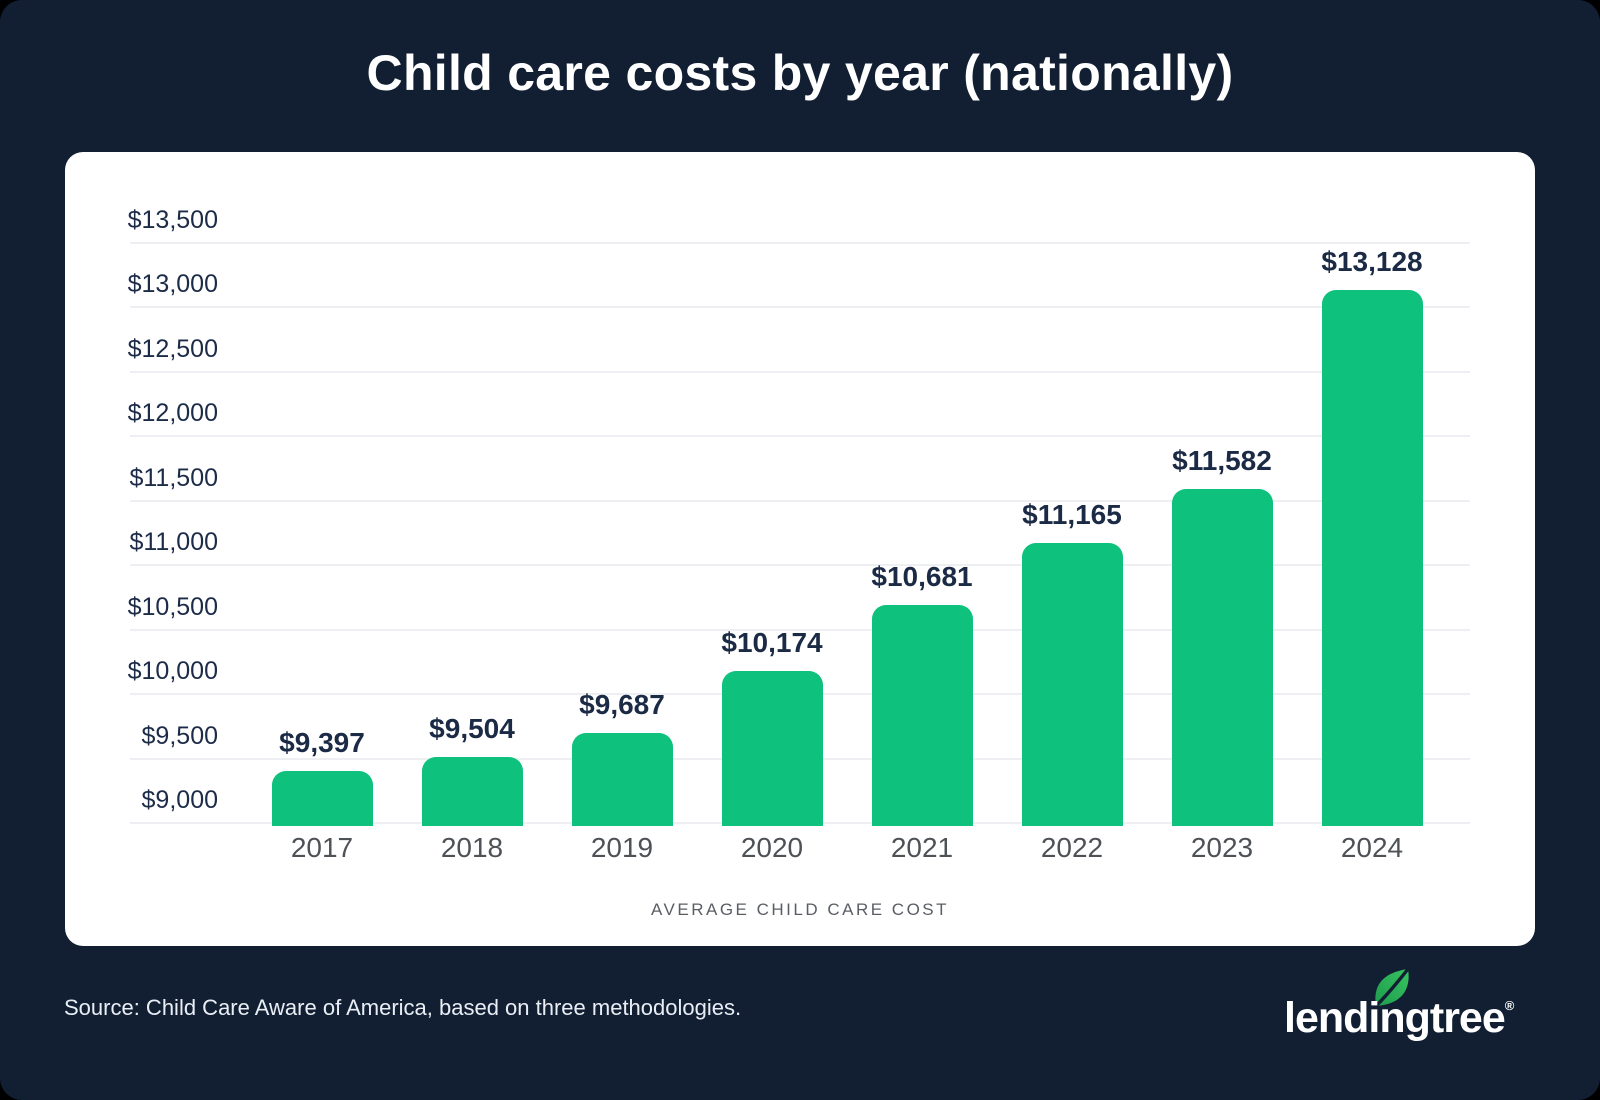 This screenshot has height=1100, width=1600. Describe the element at coordinates (179, 735) in the screenshot. I see `y-tick-label: $9,500` at that location.